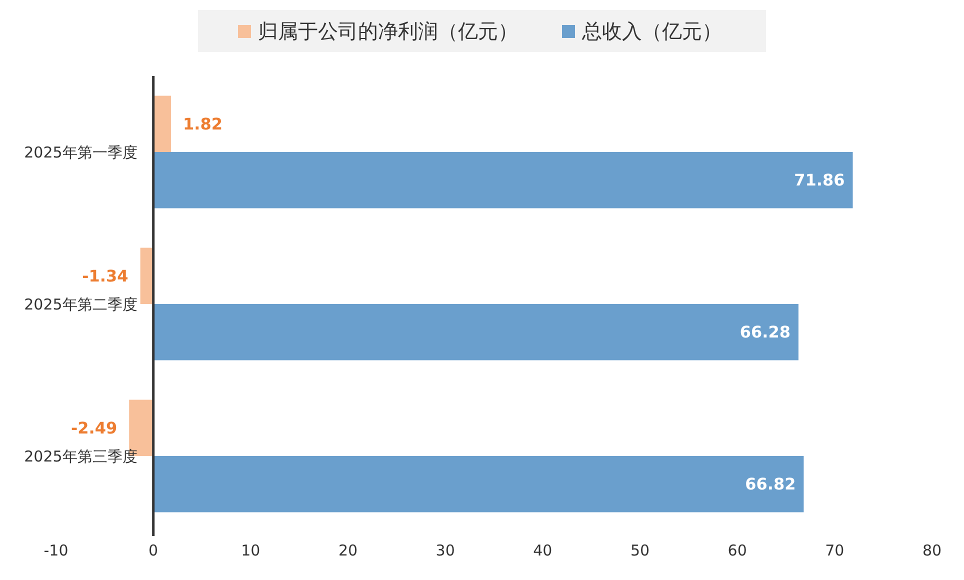  I want to click on data-label: -2.49, so click(94, 428).